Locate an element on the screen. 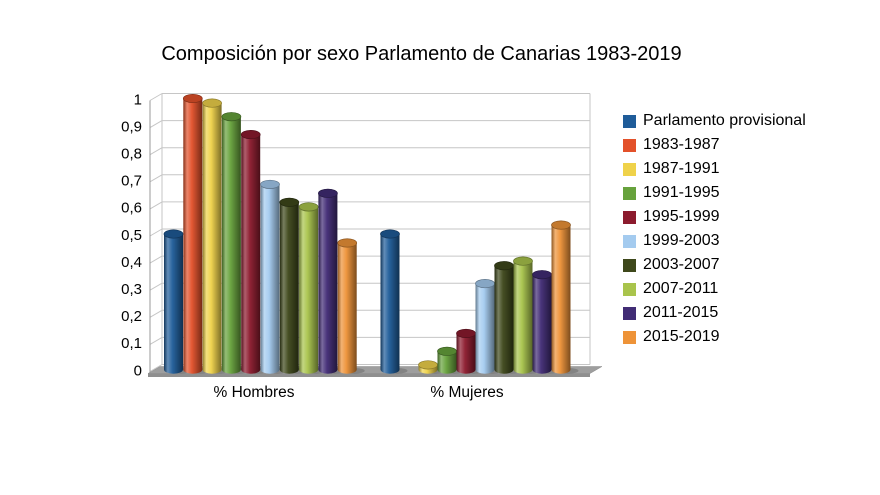 This screenshot has width=880, height=495. legend-item-1999-2003: 1999-2003 is located at coordinates (714, 241).